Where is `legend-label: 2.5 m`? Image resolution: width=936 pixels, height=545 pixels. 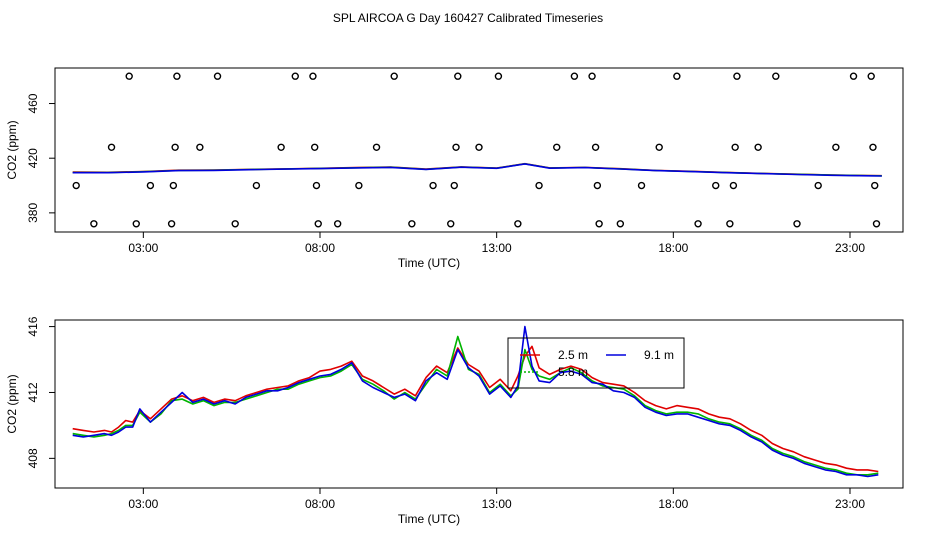
legend-label: 2.5 m is located at coordinates (573, 355).